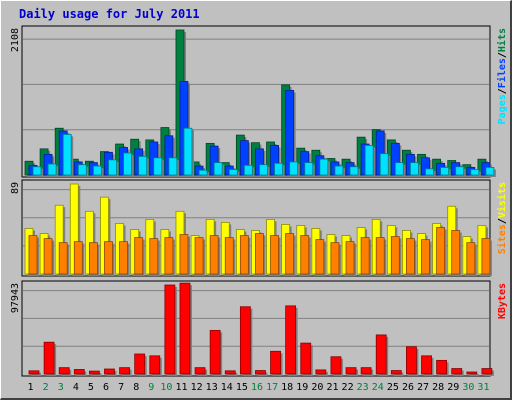  I want to click on kbytes-max-label: 97943, so click(15, 298).